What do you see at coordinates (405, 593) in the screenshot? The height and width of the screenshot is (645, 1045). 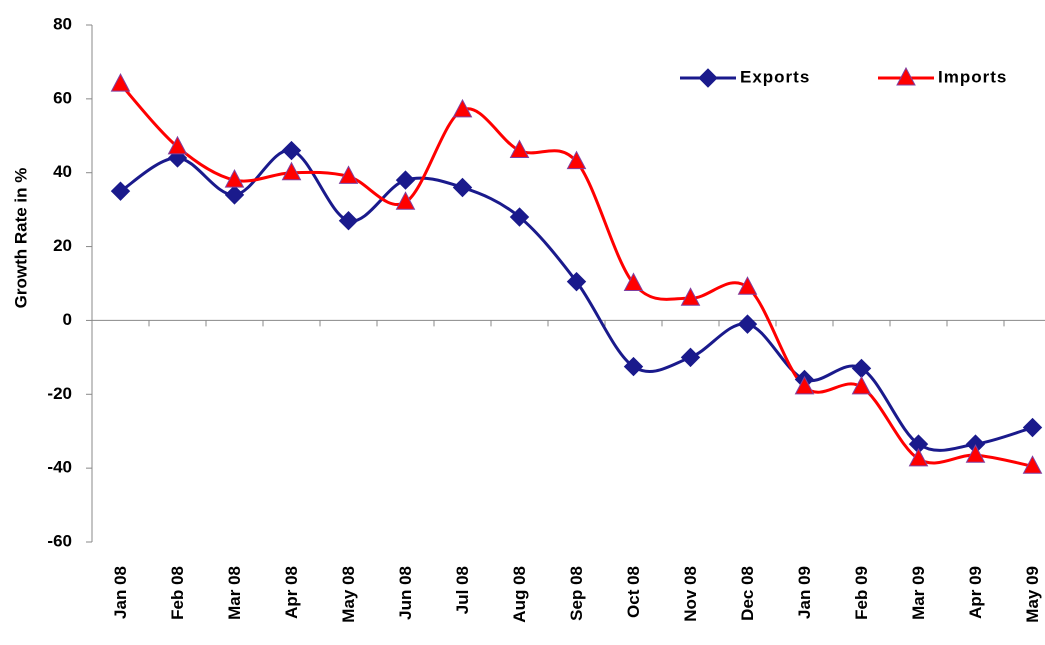 I see `x-tick-label: Jun 08` at bounding box center [405, 593].